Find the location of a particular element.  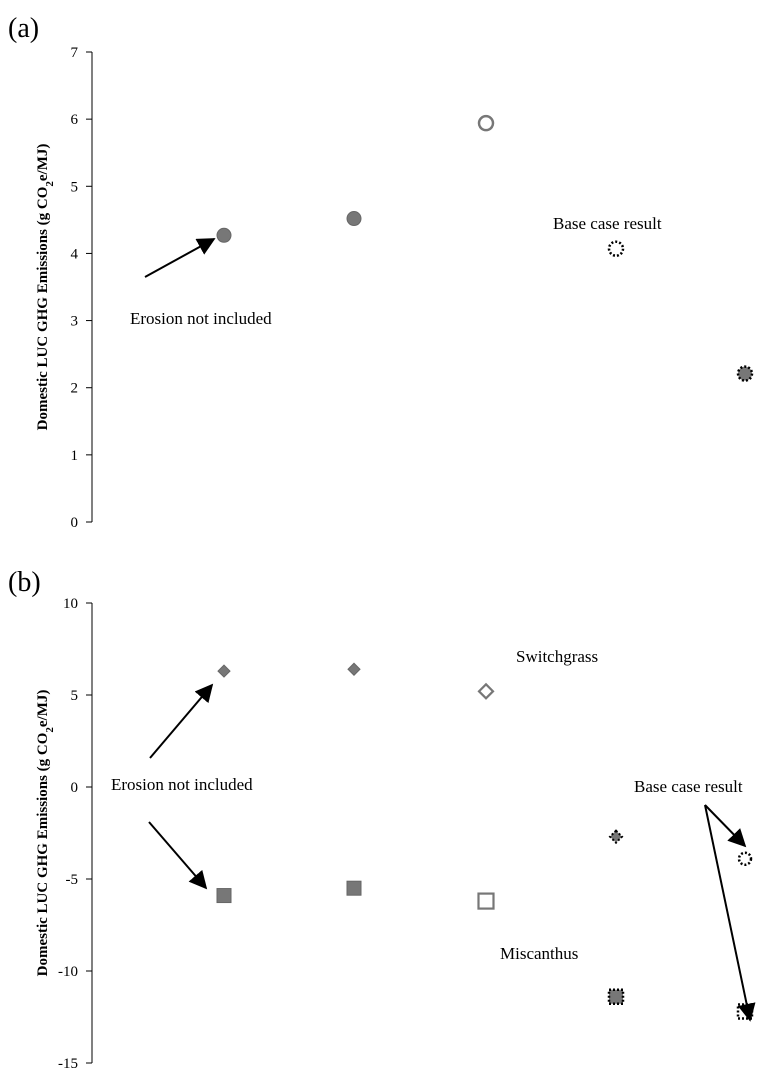

panel-a-base-case-annotation: Base case result is located at coordinates (607, 223).